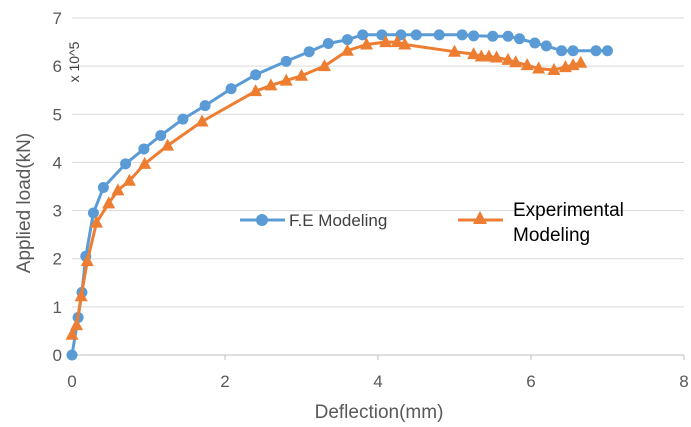  I want to click on x-tick-label: 8, so click(683, 381).